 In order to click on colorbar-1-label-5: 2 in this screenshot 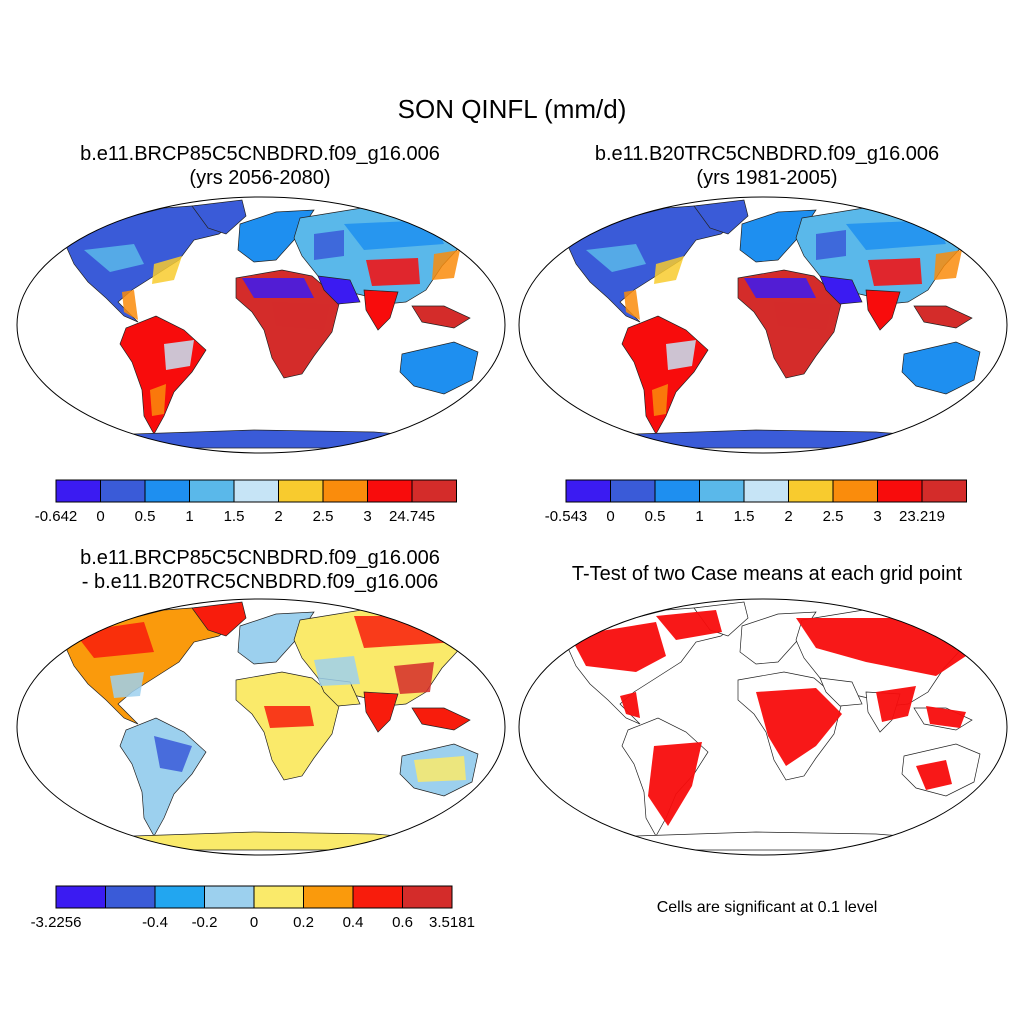, I will do `click(278, 516)`.